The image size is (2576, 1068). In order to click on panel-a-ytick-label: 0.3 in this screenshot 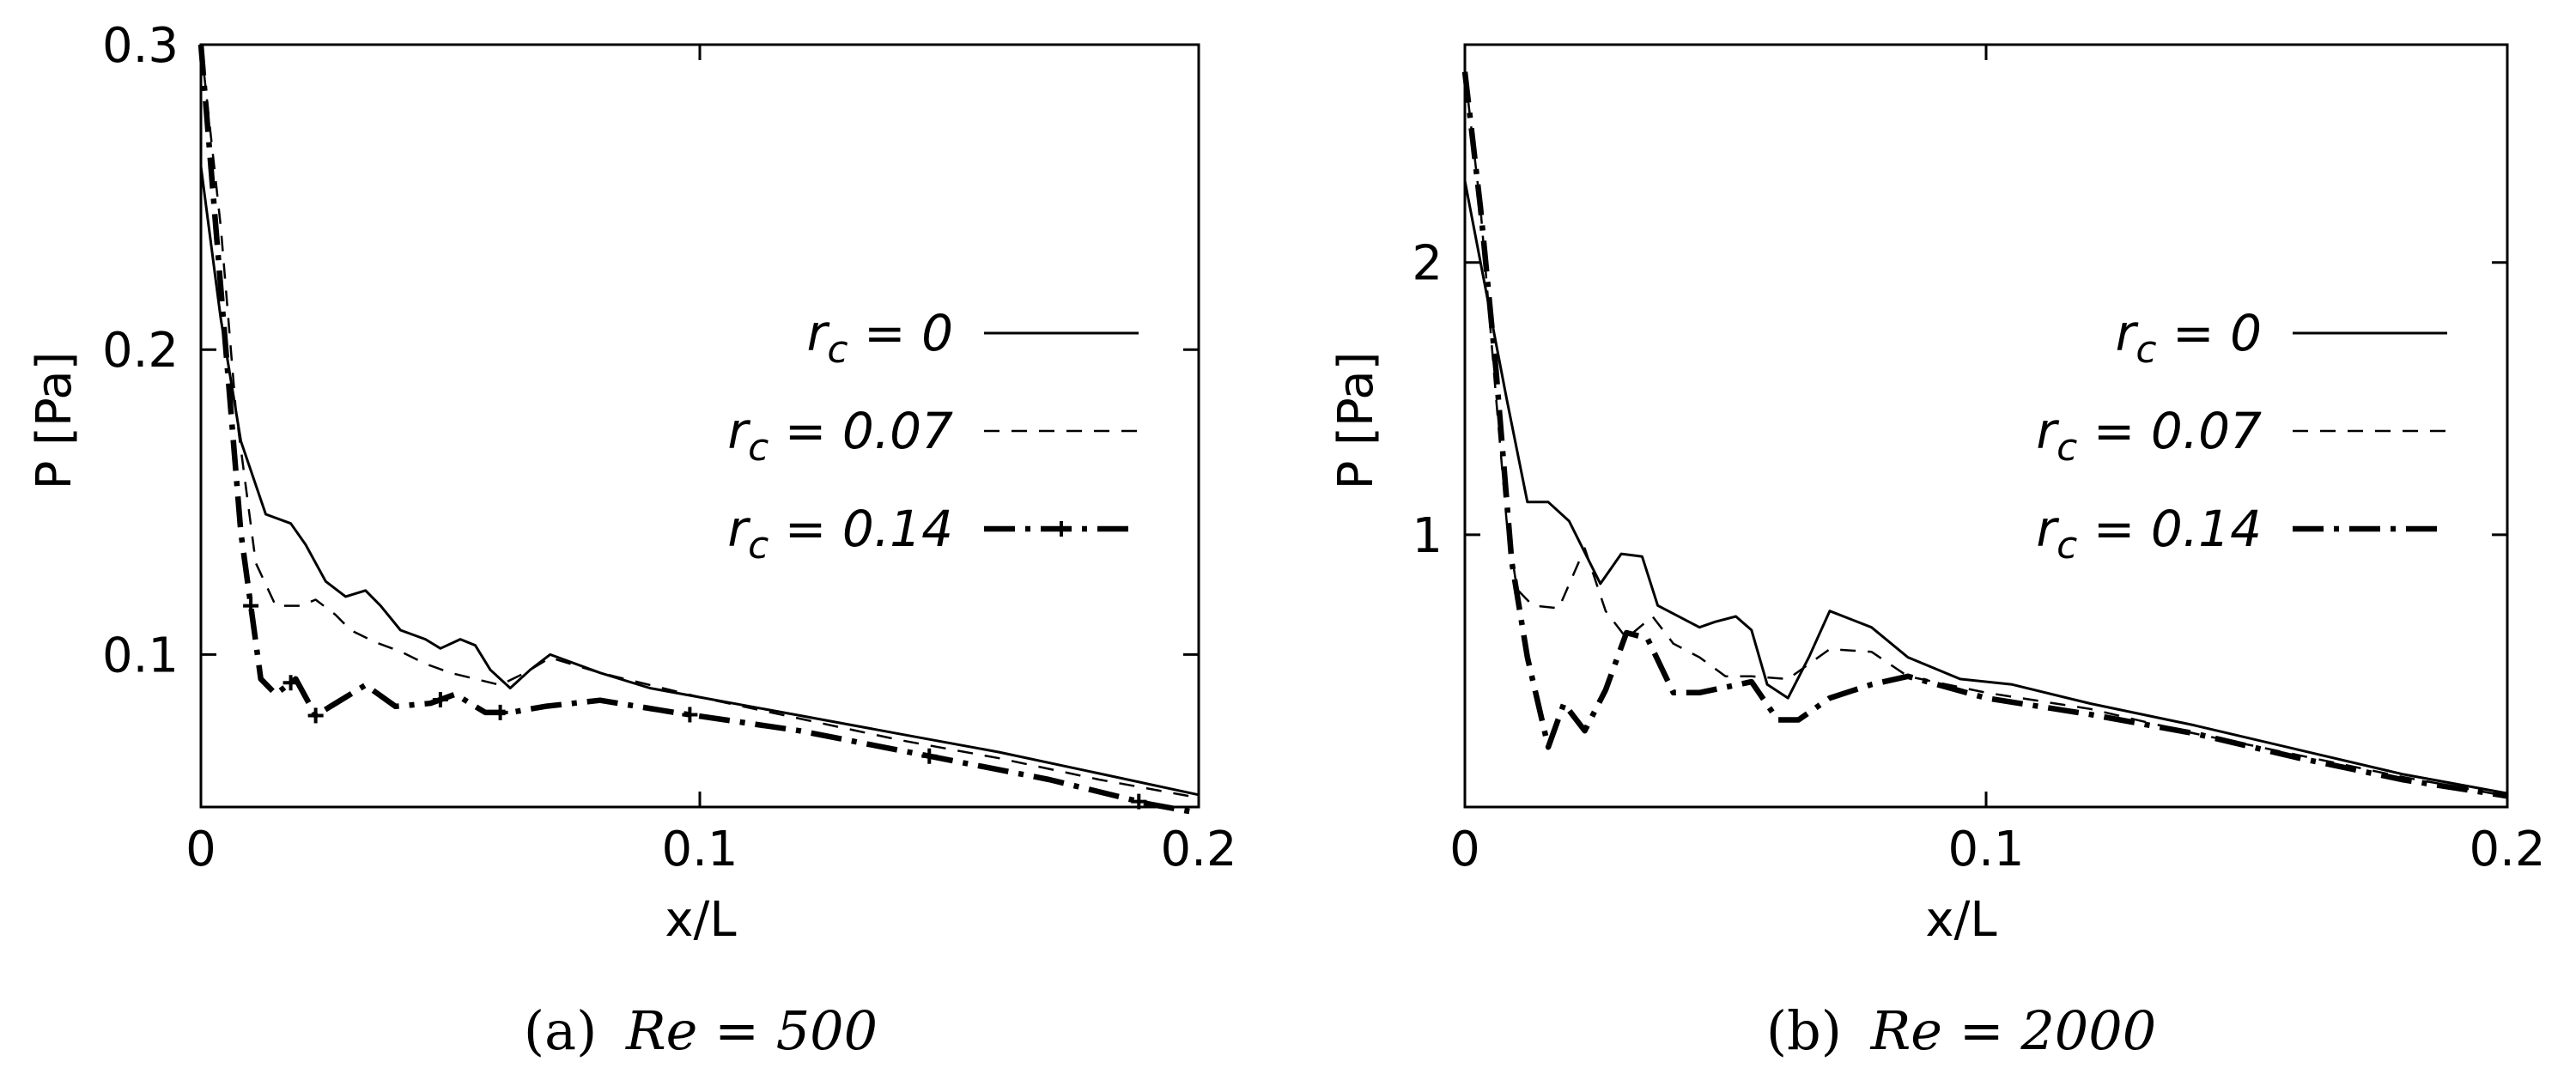, I will do `click(140, 46)`.